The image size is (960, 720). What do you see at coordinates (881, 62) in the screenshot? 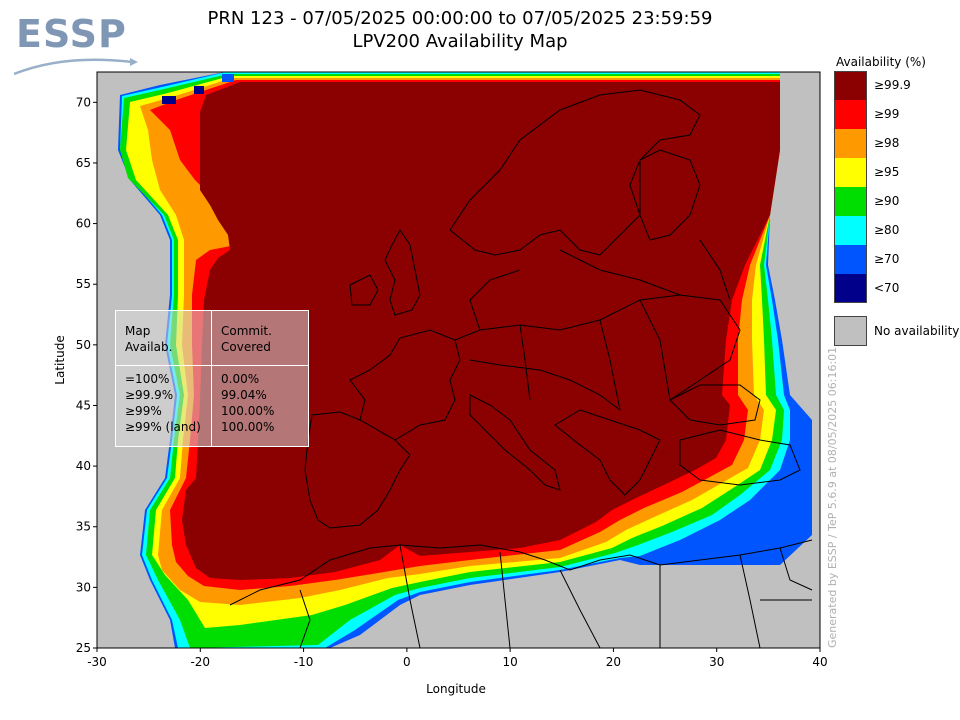
I see `legend-title: Availability (%)` at bounding box center [881, 62].